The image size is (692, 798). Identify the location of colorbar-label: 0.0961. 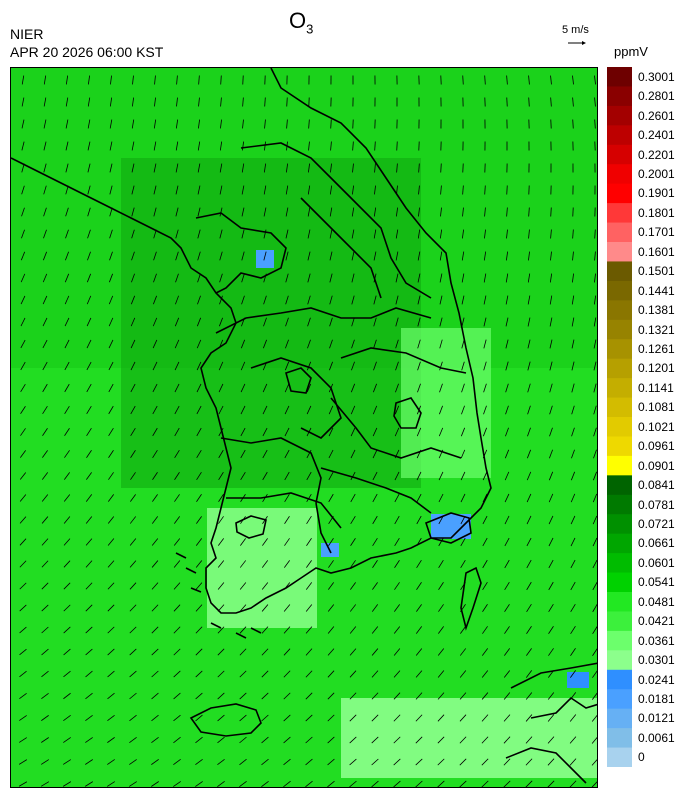
(656, 446).